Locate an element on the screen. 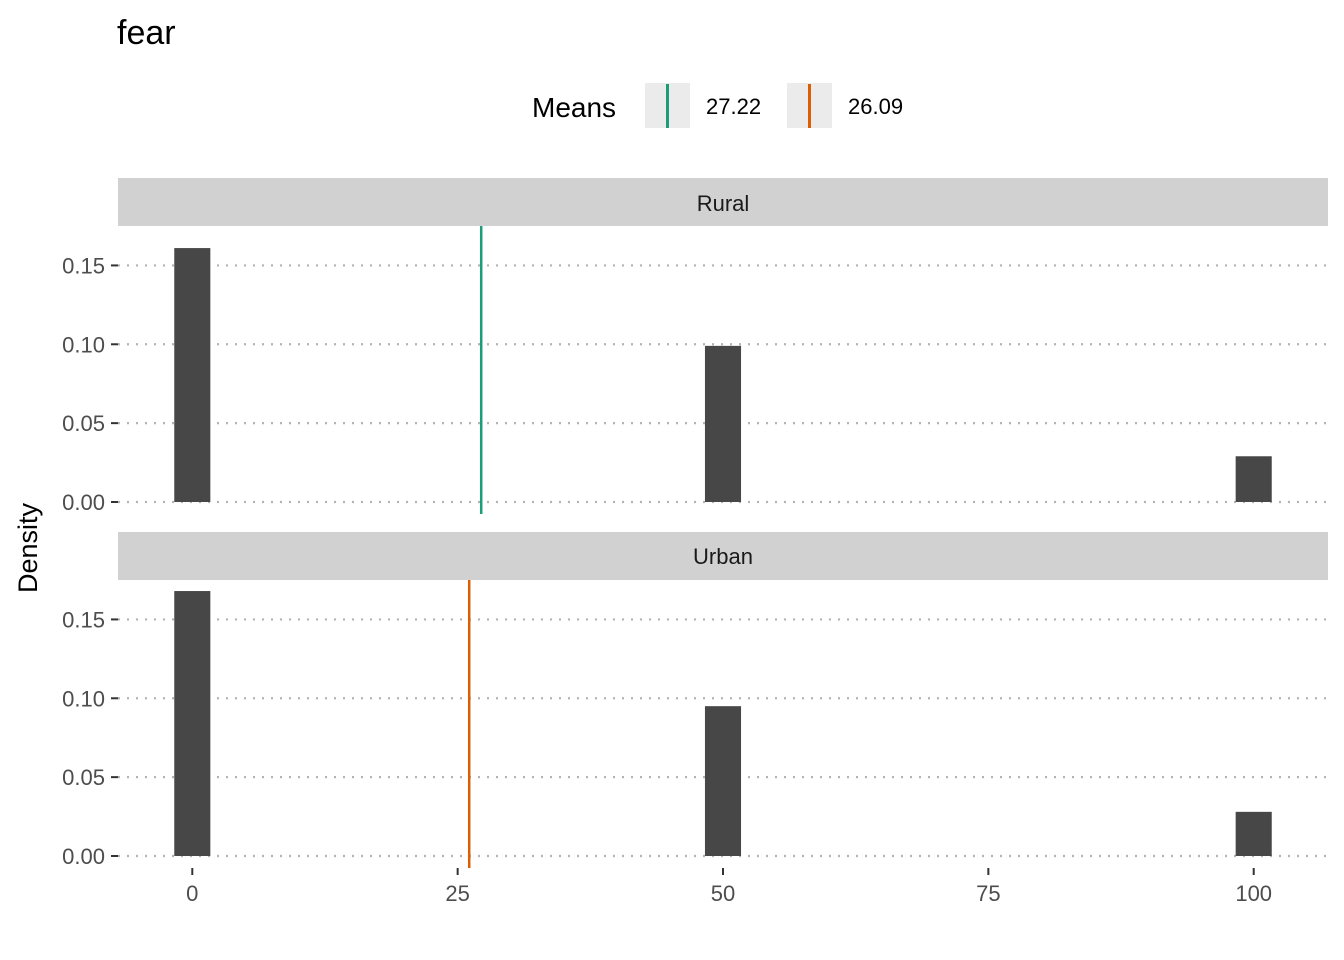 The height and width of the screenshot is (960, 1344). strip-rural is located at coordinates (723, 202).